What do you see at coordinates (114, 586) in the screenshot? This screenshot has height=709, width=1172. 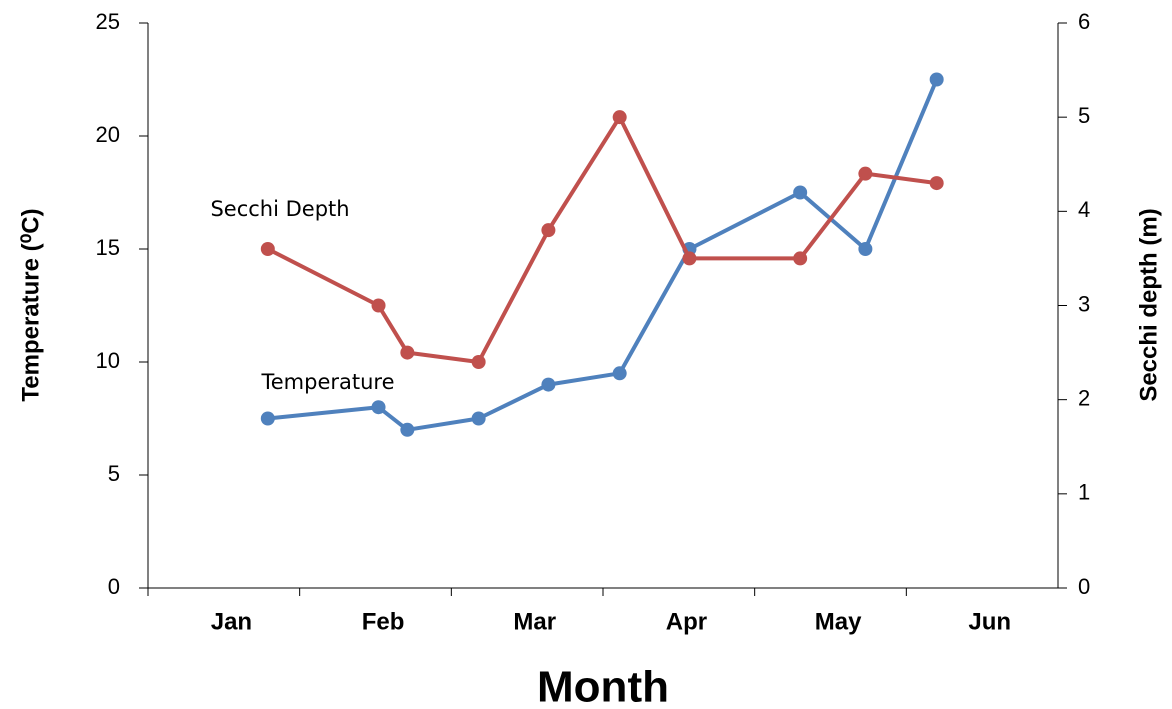 I see `y-tick-label: 0` at bounding box center [114, 586].